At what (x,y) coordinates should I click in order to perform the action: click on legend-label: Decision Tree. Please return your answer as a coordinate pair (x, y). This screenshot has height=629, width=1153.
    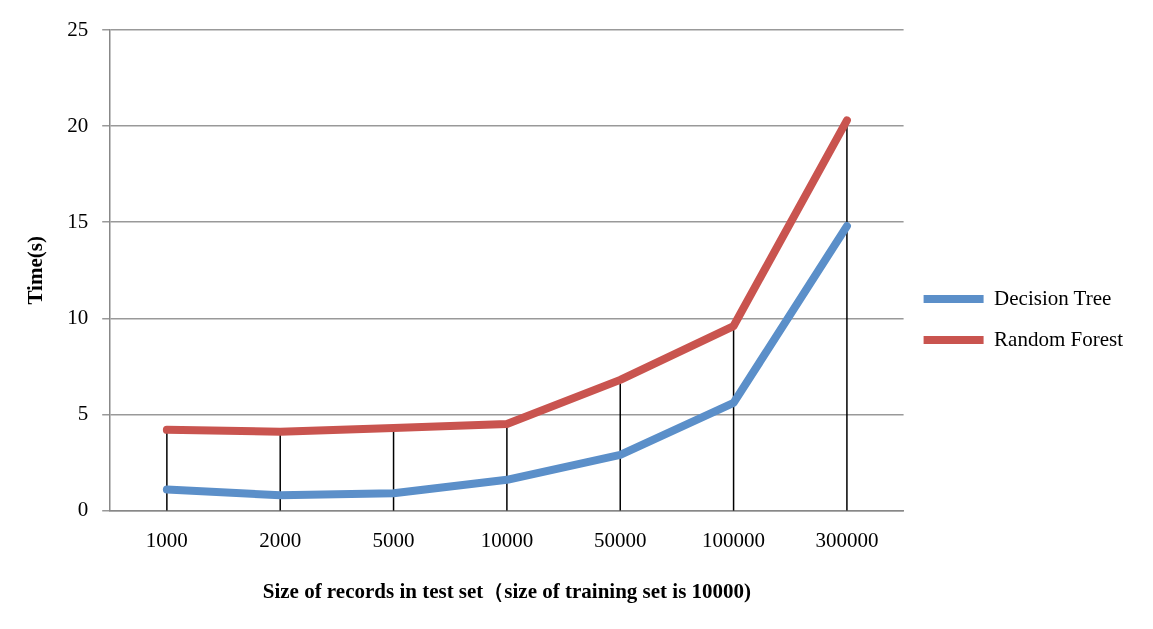
    Looking at the image, I should click on (1053, 297).